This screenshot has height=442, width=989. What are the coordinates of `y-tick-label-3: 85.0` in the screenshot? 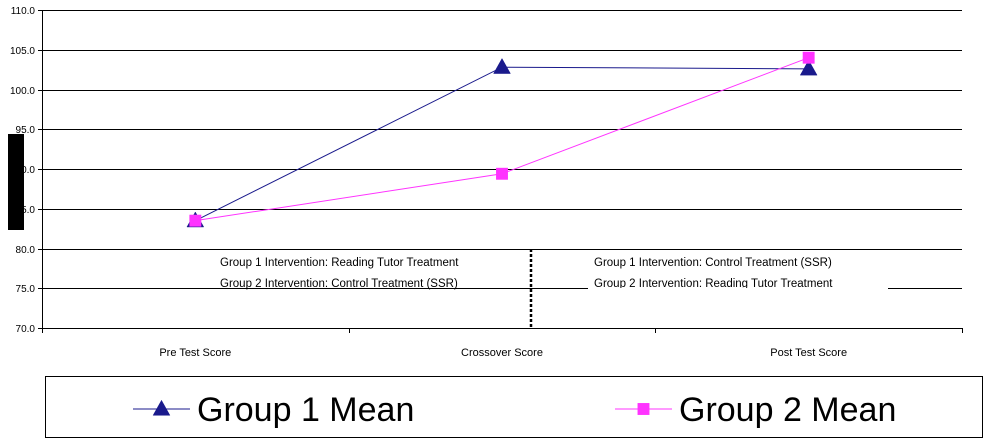 It's located at (26, 210).